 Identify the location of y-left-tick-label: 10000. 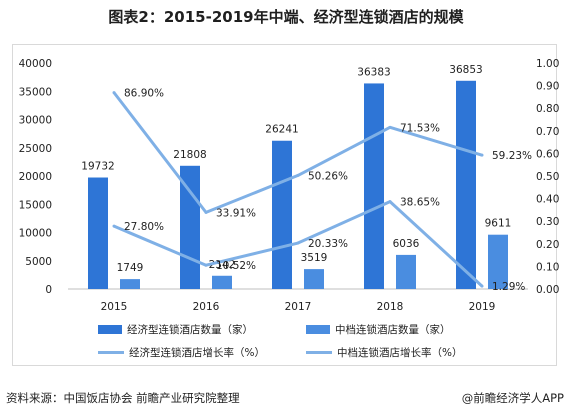
(35, 234).